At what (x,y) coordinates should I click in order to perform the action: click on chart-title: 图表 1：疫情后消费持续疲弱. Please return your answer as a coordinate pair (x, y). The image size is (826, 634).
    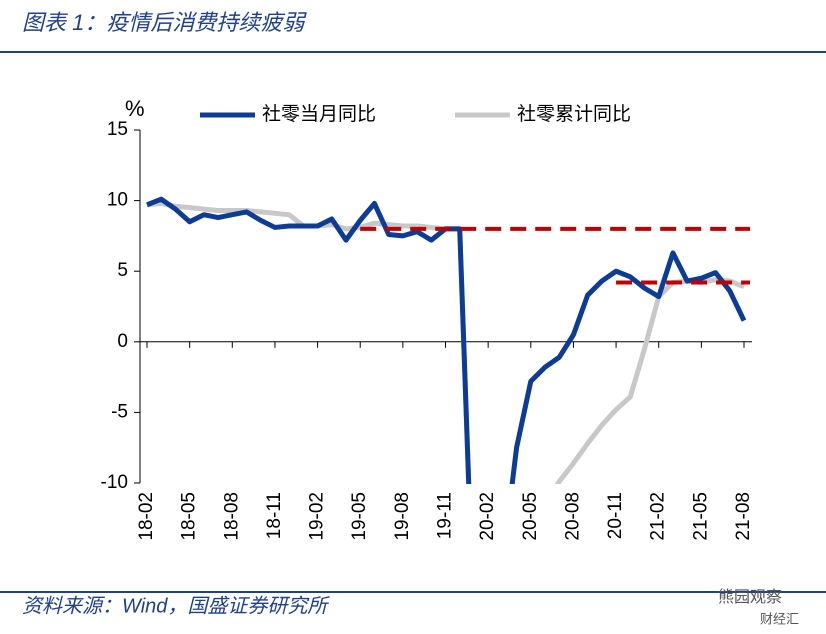
    Looking at the image, I should click on (164, 22).